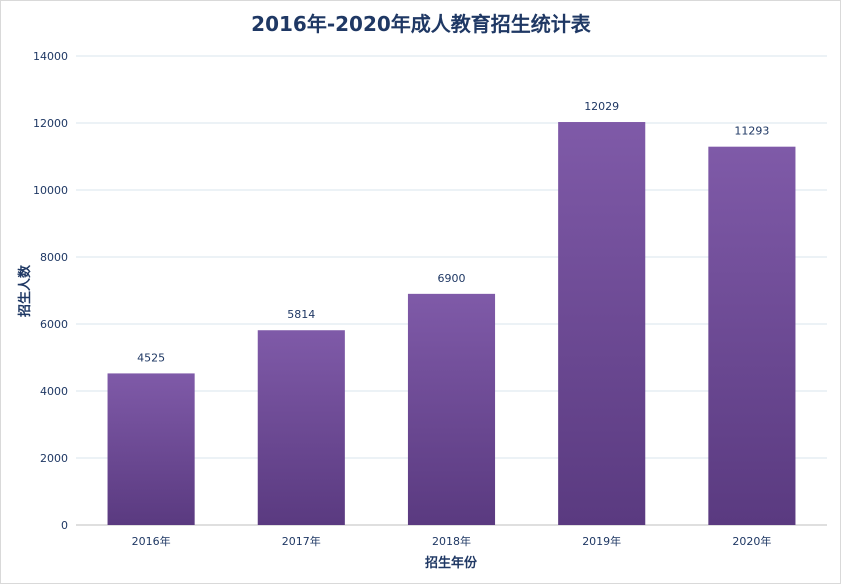 The image size is (841, 584). I want to click on y-tick-label: 12000, so click(50, 123).